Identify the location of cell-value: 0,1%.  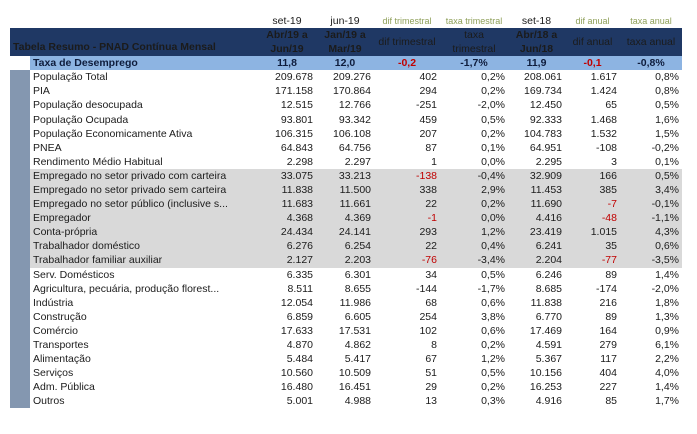
(493, 147).